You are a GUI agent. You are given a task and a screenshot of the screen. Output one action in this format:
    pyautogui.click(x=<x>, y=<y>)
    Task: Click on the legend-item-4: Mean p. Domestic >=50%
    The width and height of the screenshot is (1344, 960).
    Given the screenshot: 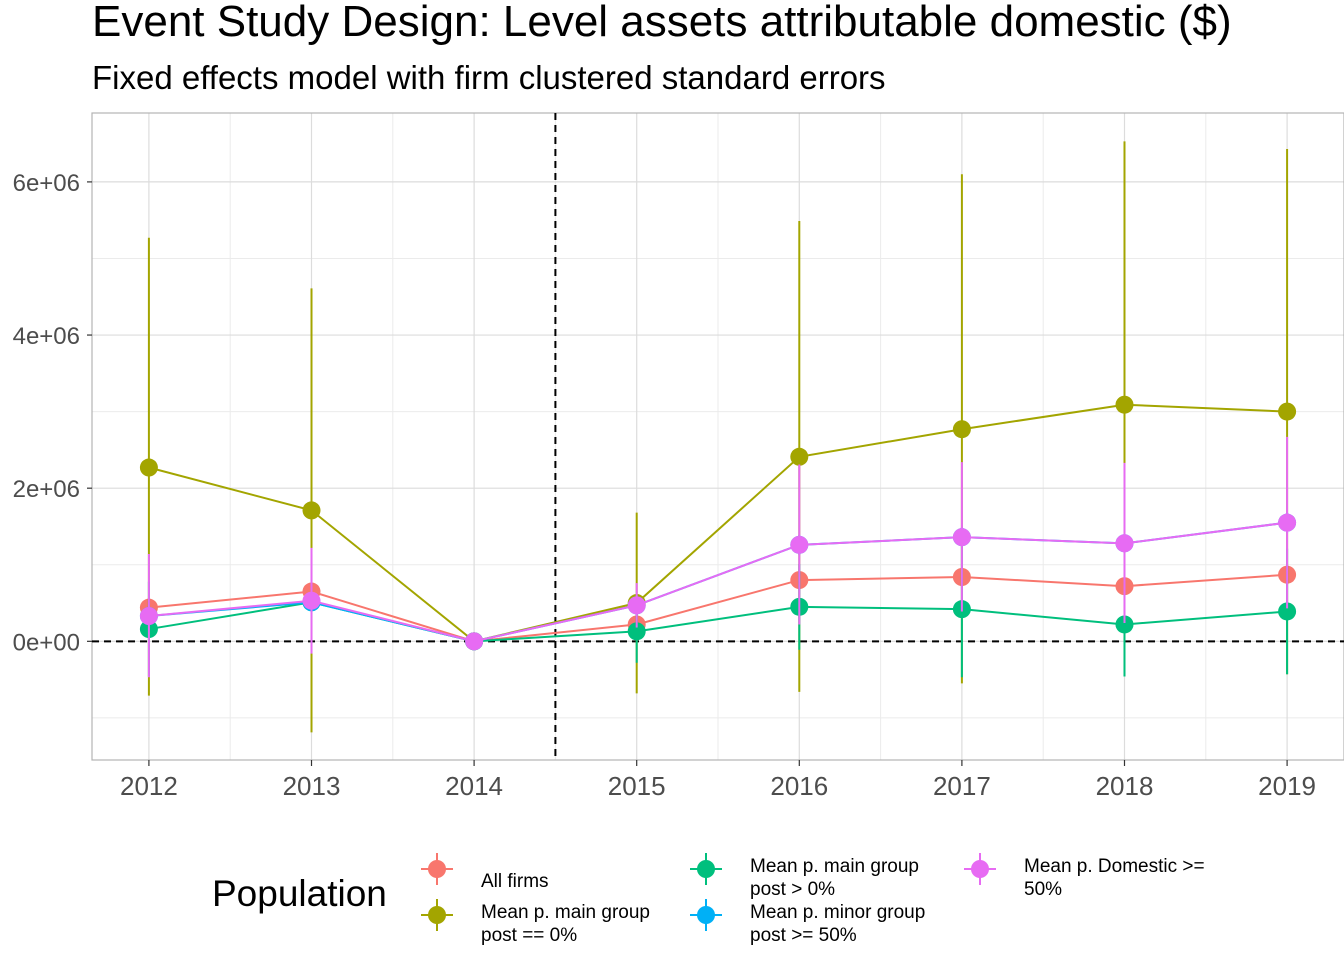 What is the action you would take?
    pyautogui.click(x=1084, y=876)
    